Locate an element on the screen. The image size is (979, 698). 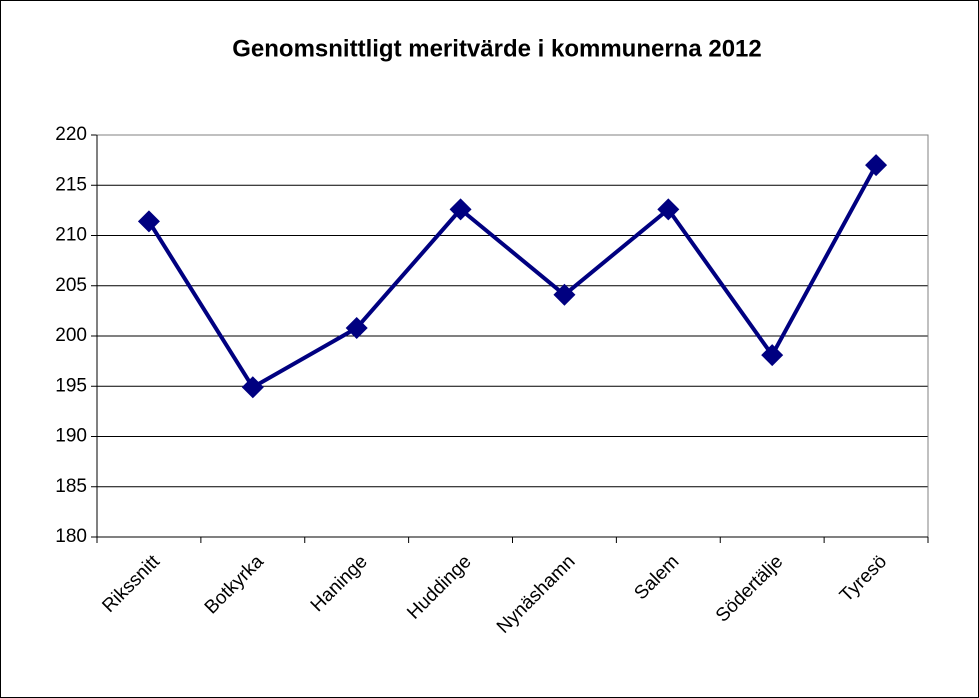
y-tick-label: 200 is located at coordinates (71, 335).